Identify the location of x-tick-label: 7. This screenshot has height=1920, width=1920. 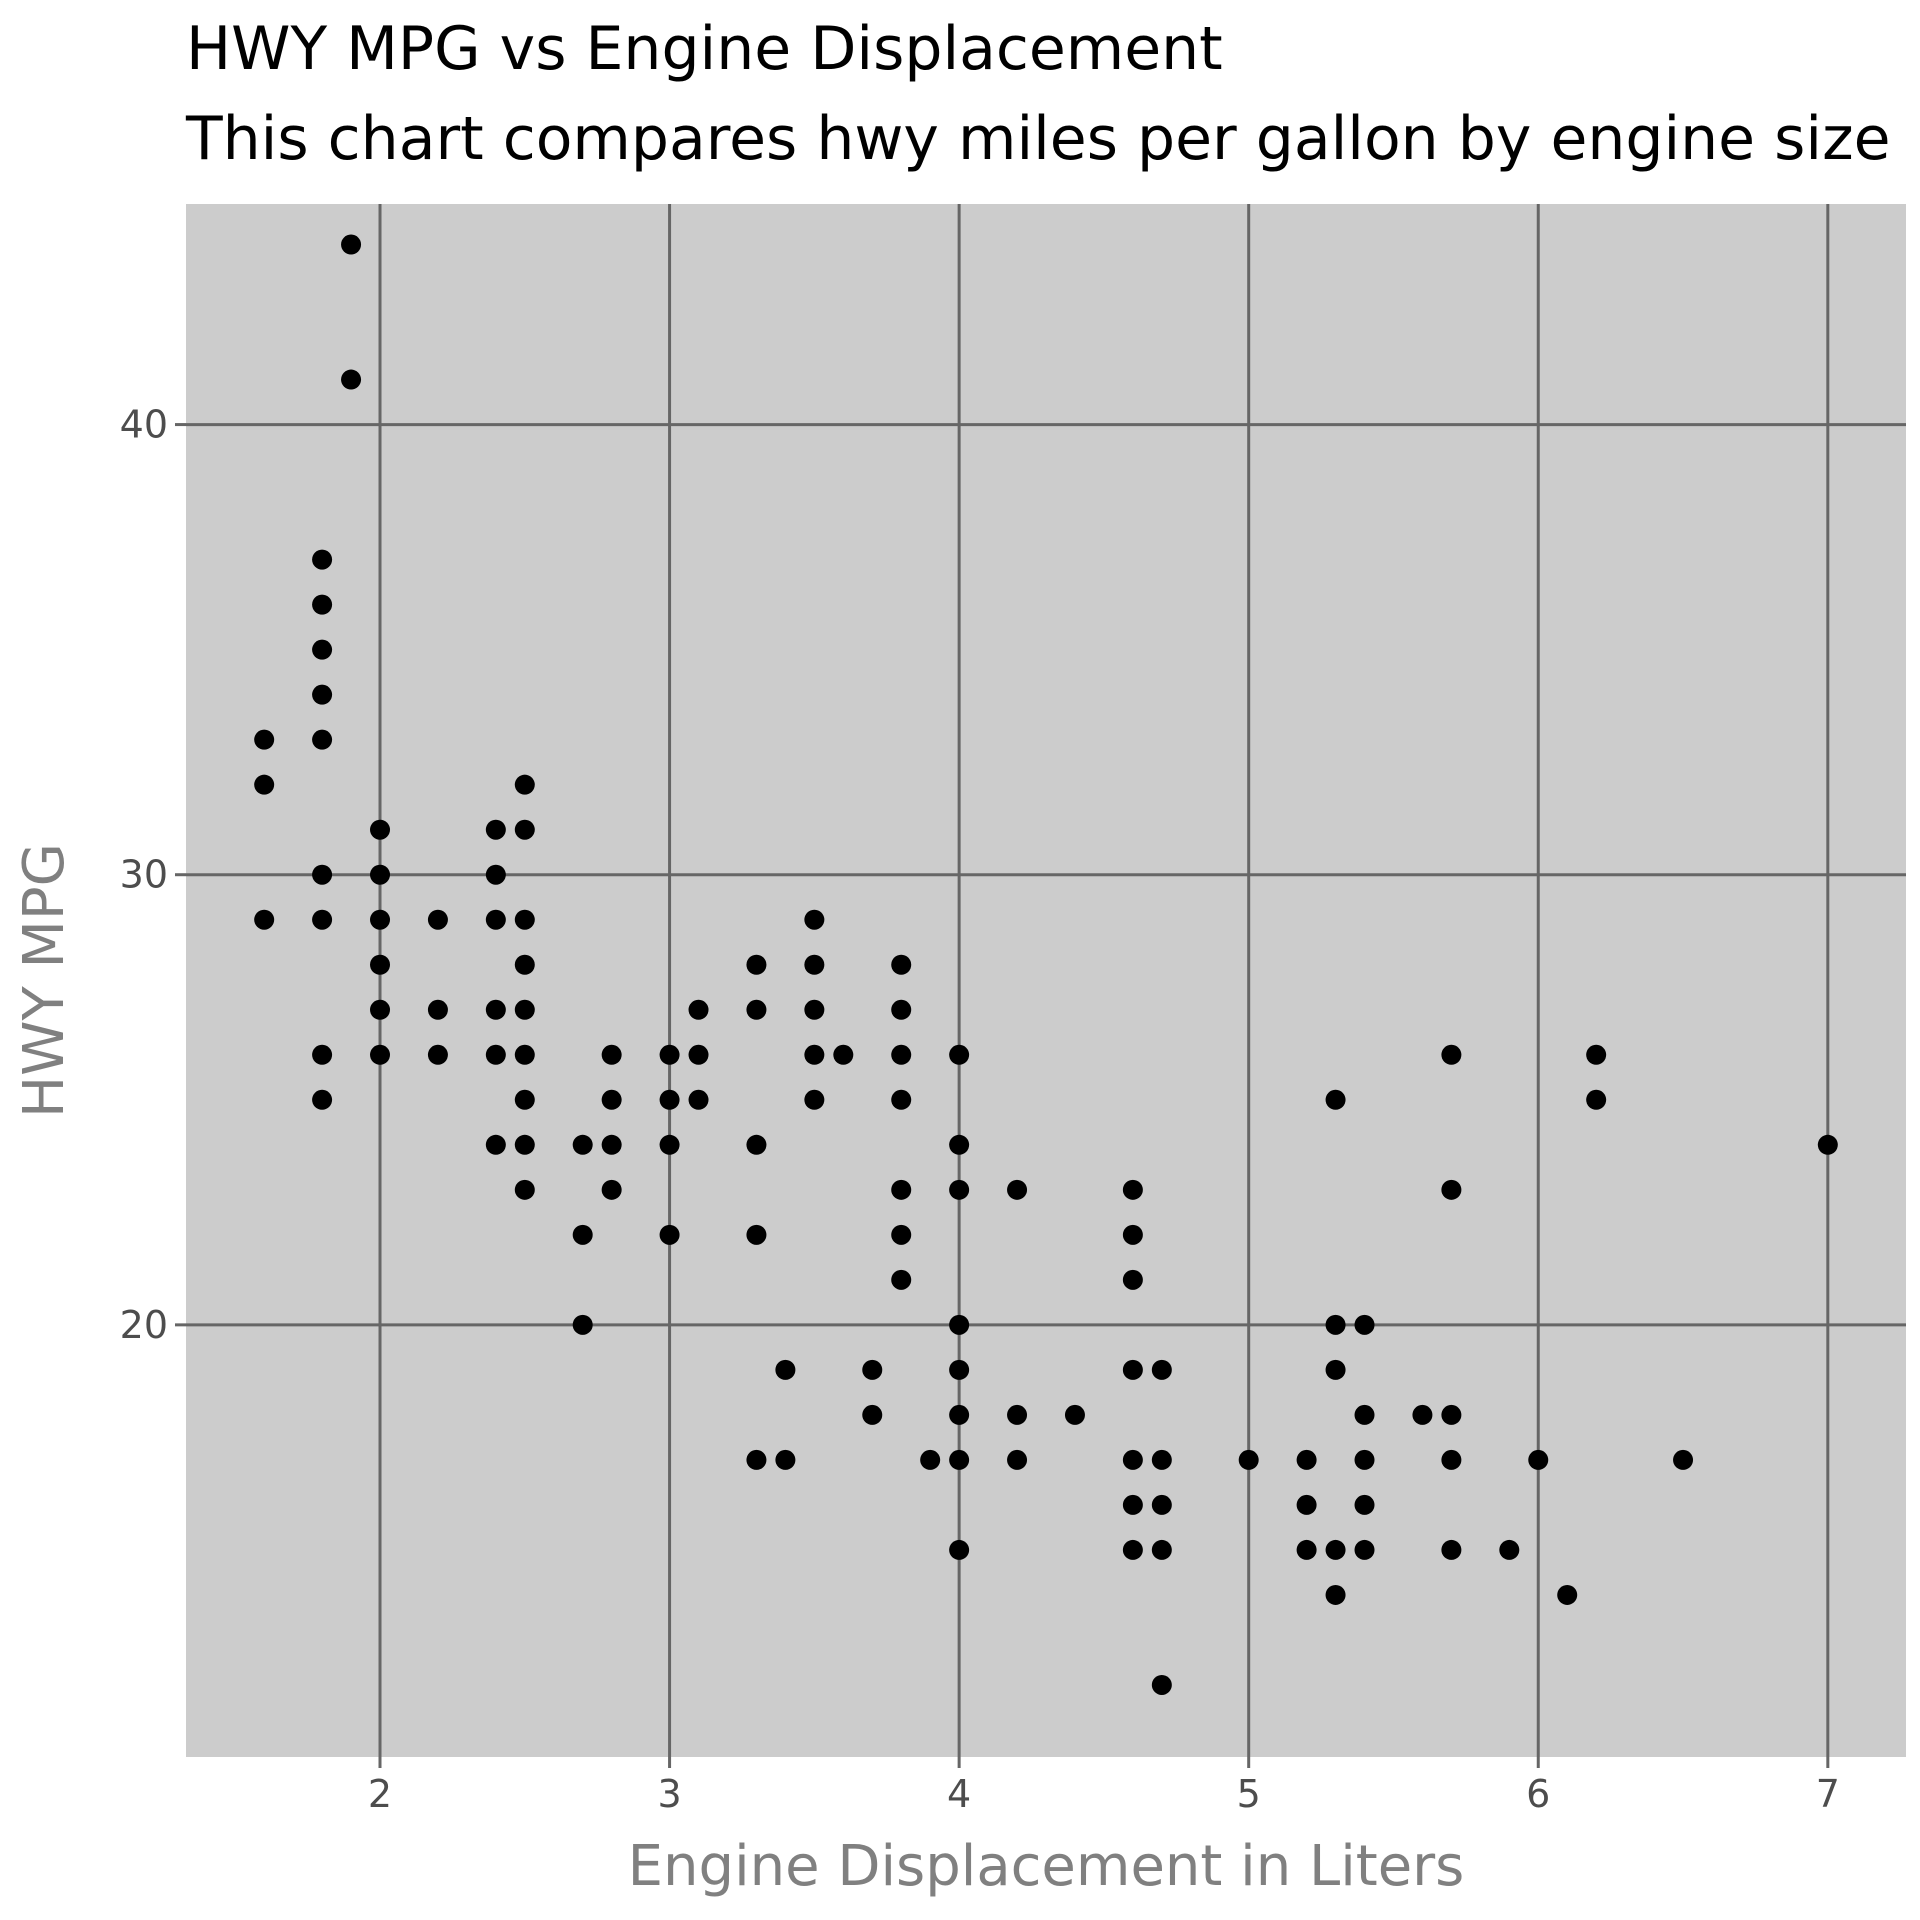
(1828, 1794).